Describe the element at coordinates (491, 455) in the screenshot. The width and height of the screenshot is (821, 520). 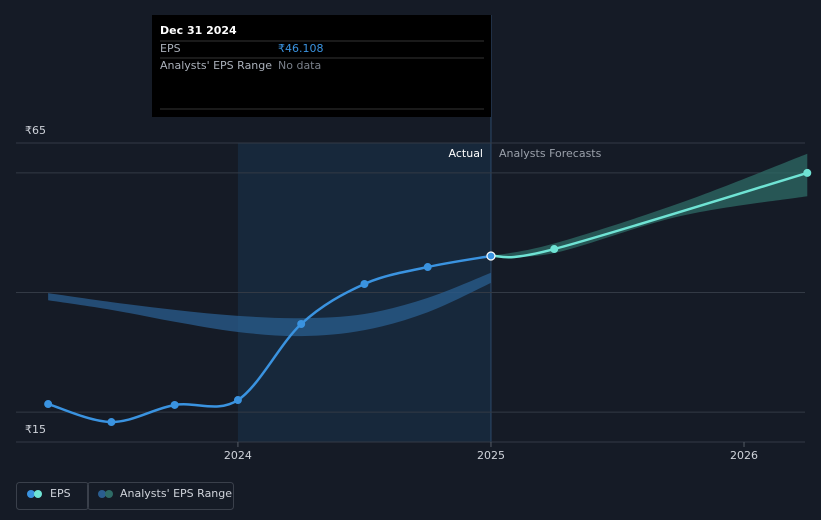
I see `x-tick-label: 2025` at that location.